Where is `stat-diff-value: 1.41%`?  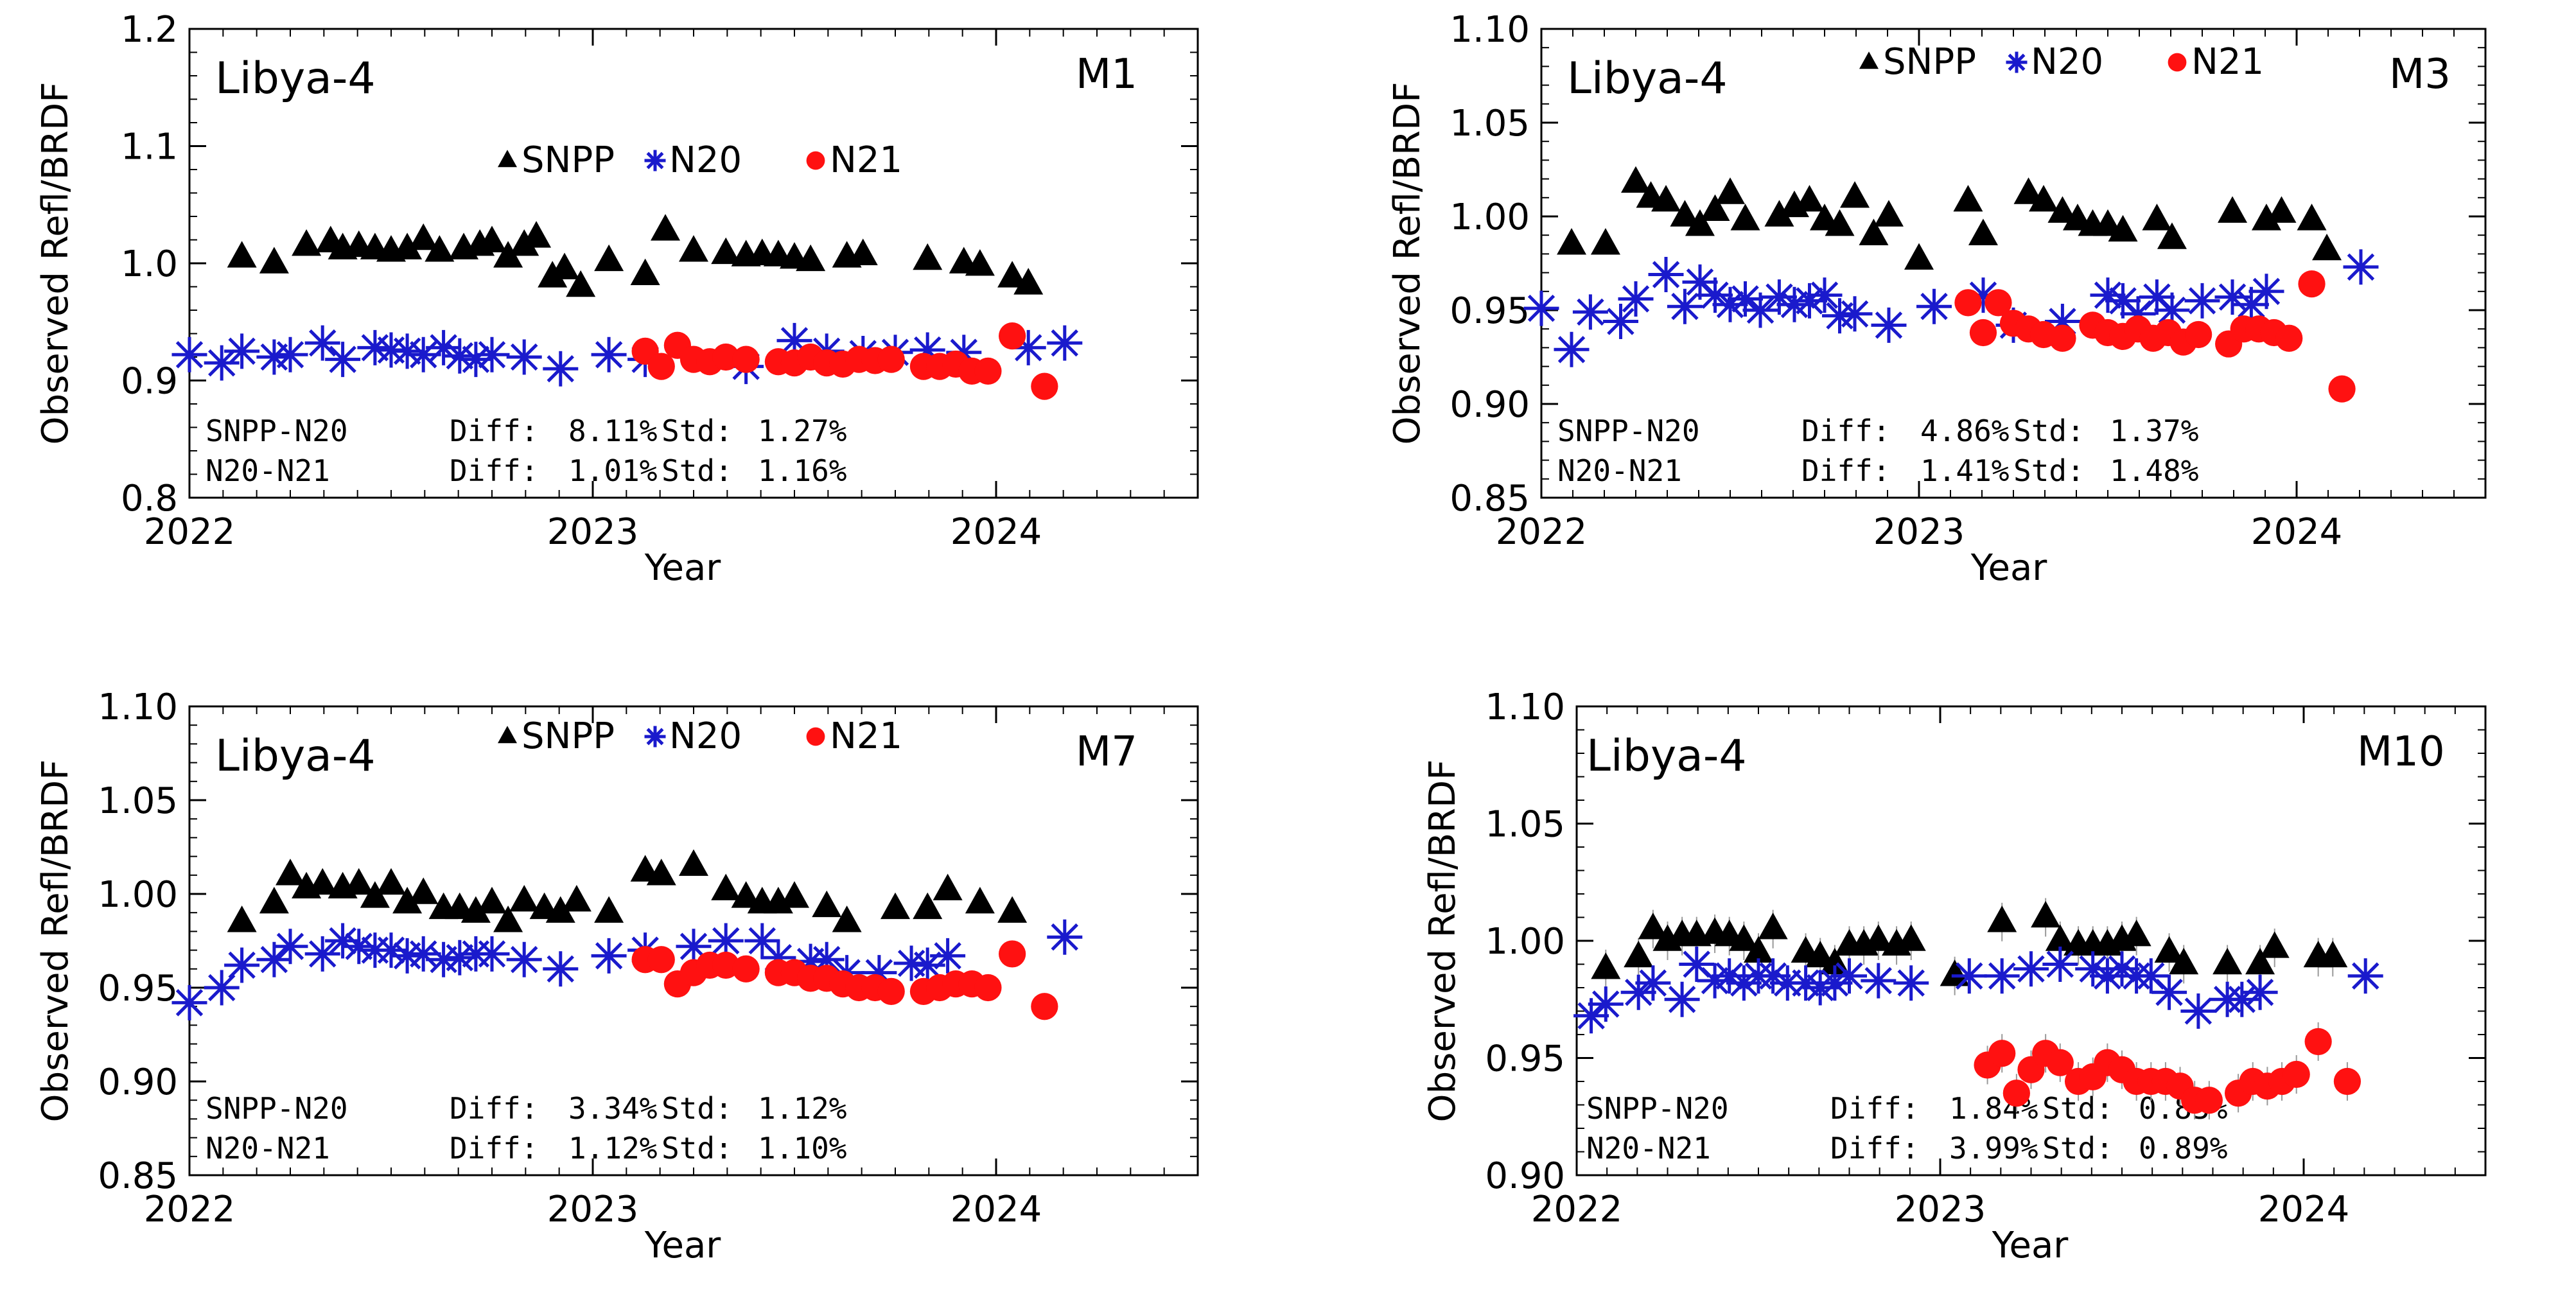
stat-diff-value: 1.41% is located at coordinates (1964, 470).